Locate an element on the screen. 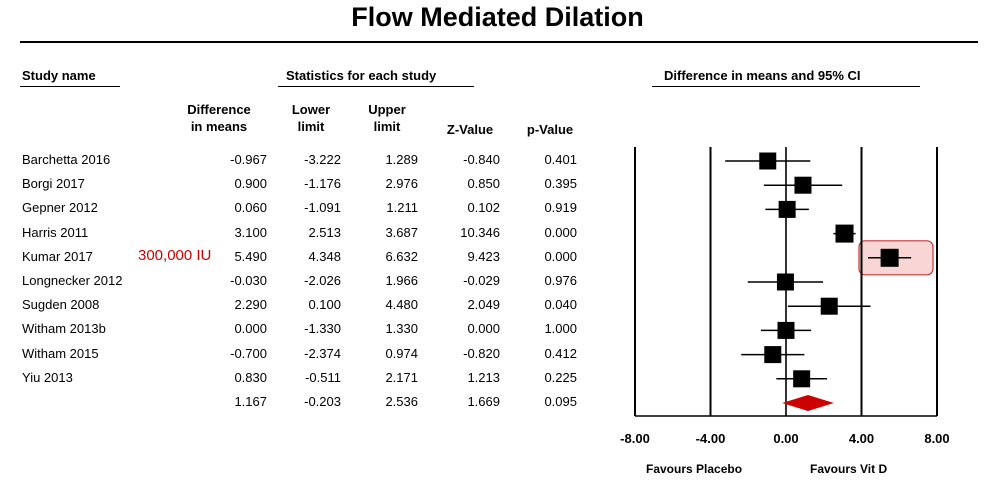 This screenshot has width=995, height=493. diff-cell: 0.830 is located at coordinates (250, 377).